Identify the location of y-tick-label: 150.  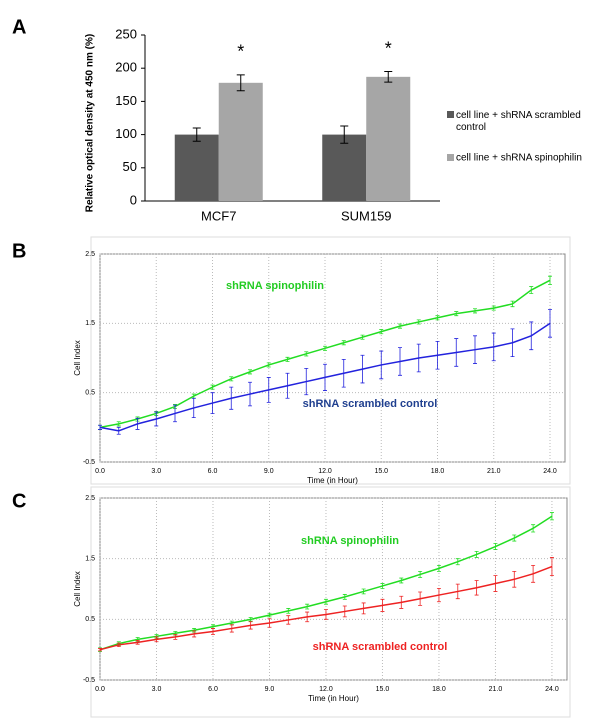
(126, 100).